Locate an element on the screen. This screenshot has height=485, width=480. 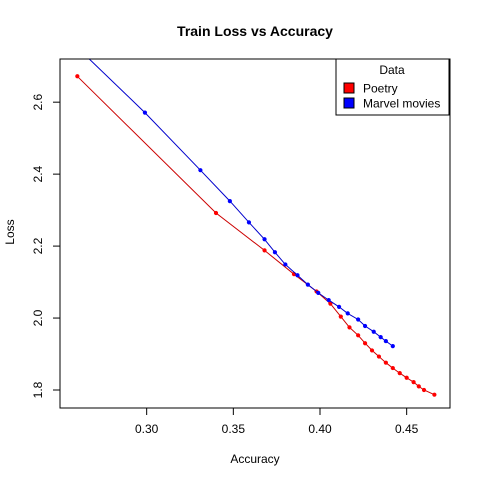
chart-title: Train Loss vs Accuracy is located at coordinates (255, 31).